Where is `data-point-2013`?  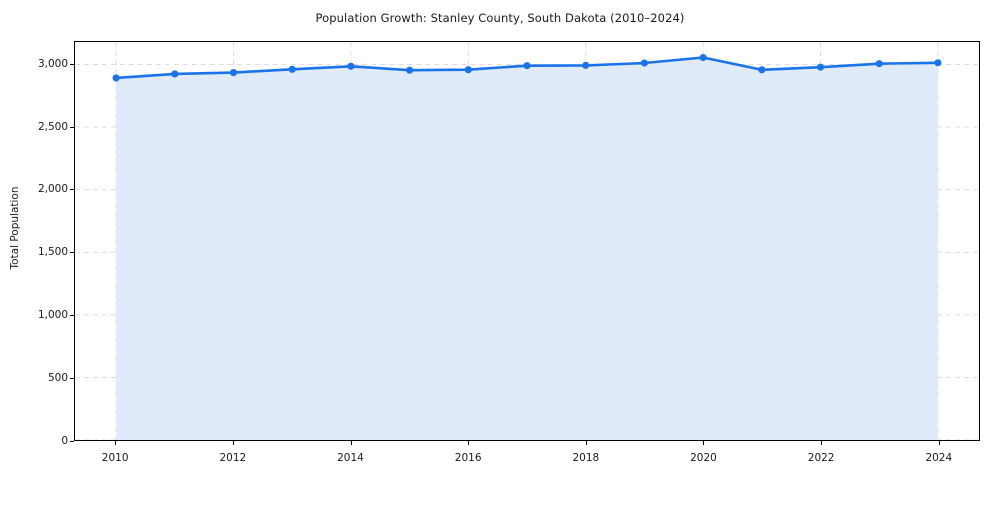 data-point-2013 is located at coordinates (292, 69).